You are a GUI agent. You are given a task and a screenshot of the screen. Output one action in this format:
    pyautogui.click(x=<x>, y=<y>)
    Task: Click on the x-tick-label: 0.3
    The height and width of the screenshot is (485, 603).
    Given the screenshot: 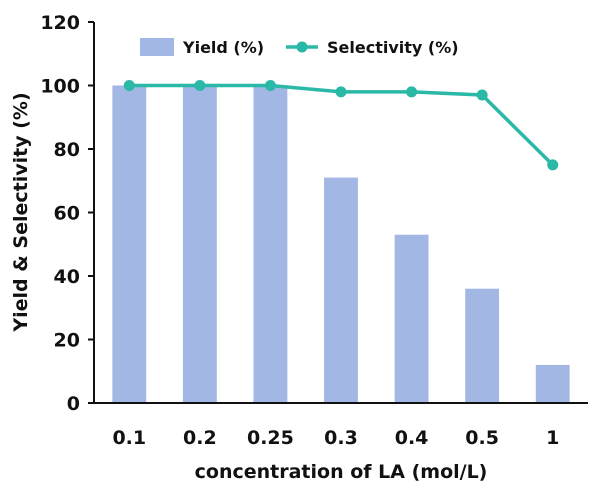 What is the action you would take?
    pyautogui.click(x=341, y=438)
    